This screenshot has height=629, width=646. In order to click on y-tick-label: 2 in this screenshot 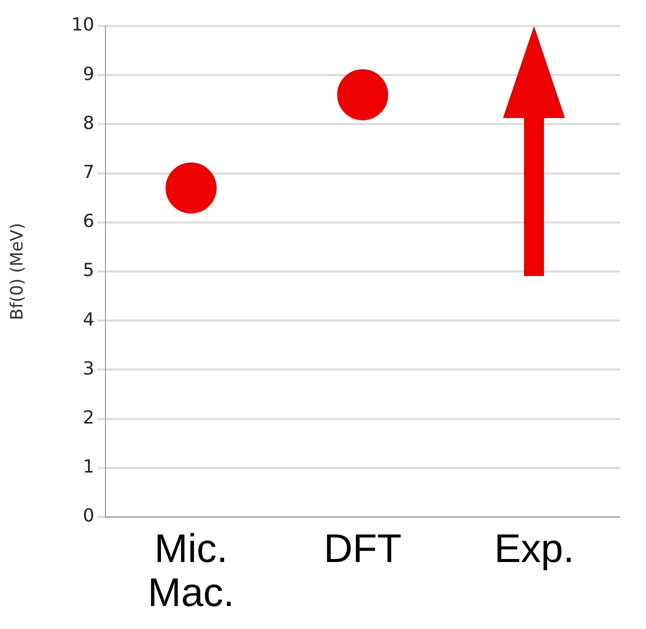, I will do `click(88, 417)`.